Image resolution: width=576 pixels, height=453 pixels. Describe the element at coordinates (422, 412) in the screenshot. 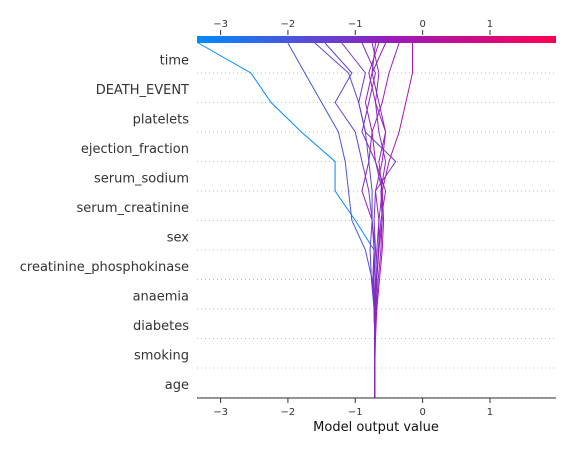

I see `bottom-tick-label: 0` at that location.